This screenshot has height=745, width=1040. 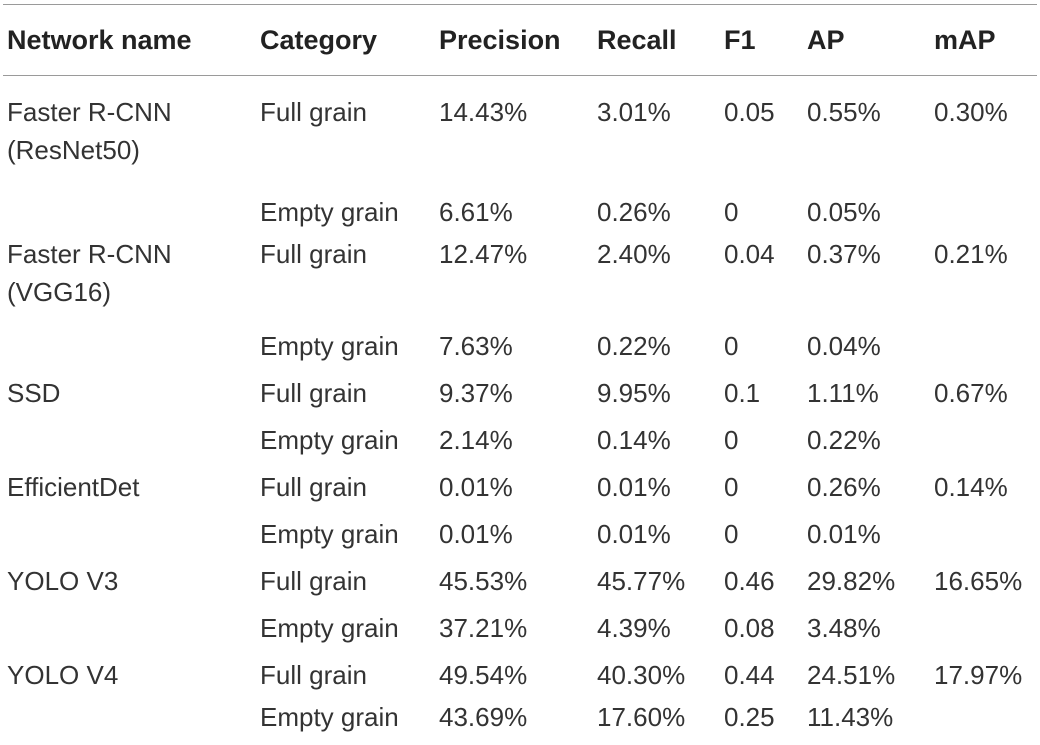 I want to click on cell-precision: 14.43%, so click(x=483, y=112).